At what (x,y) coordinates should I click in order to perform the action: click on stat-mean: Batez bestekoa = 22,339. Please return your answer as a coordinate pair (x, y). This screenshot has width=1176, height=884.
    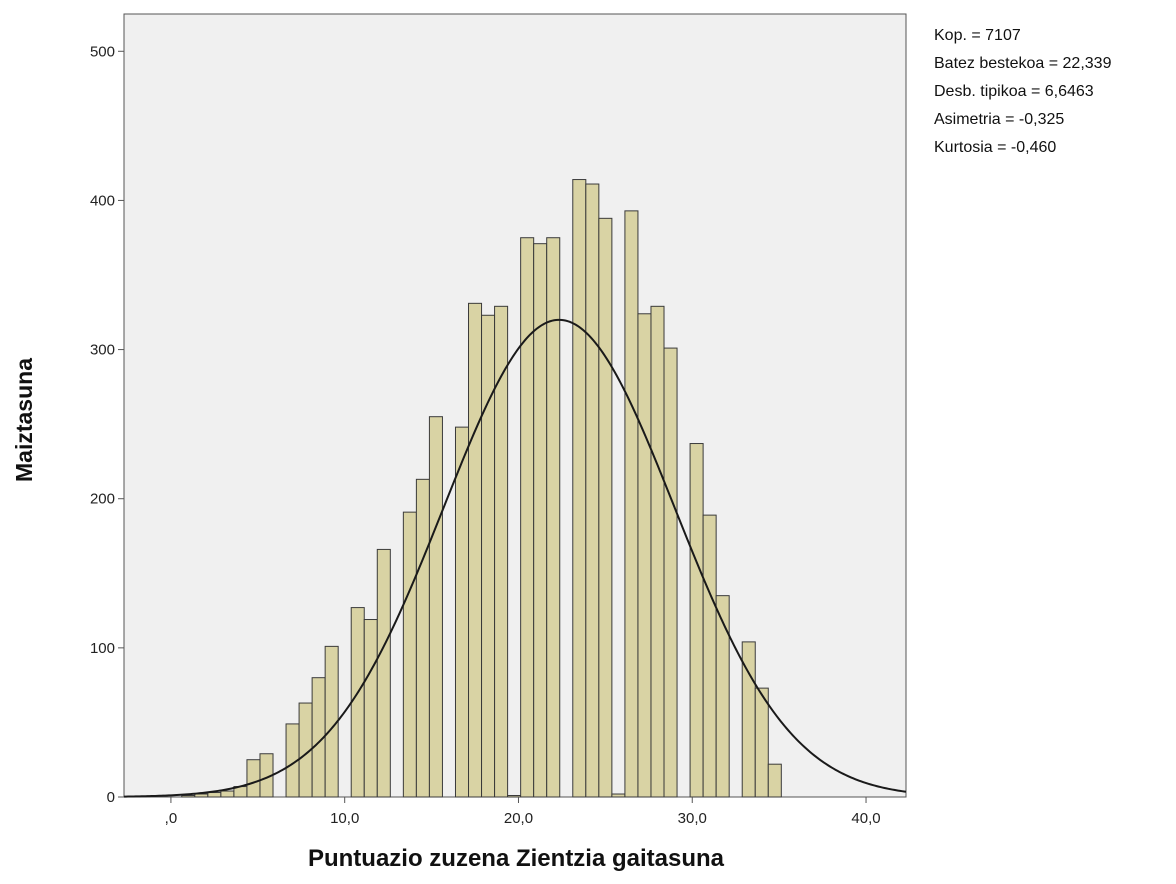
    Looking at the image, I should click on (1023, 63).